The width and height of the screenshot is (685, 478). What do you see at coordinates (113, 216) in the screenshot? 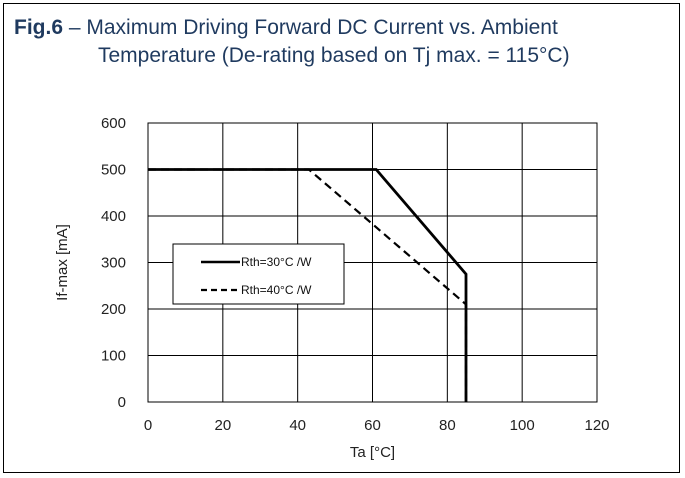
I see `y-tick-label: 400` at bounding box center [113, 216].